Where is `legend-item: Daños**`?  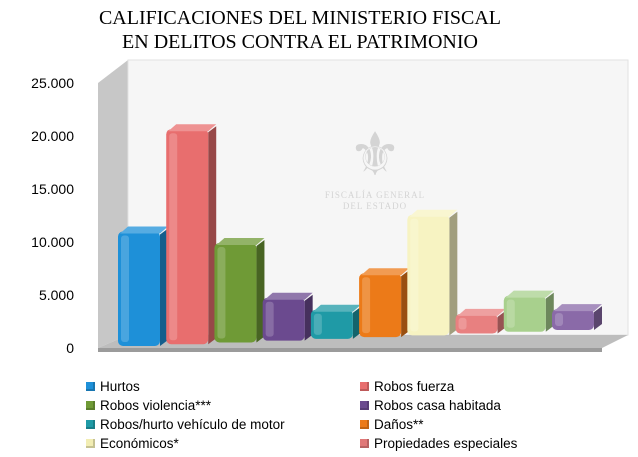 legend-item: Daños** is located at coordinates (392, 424).